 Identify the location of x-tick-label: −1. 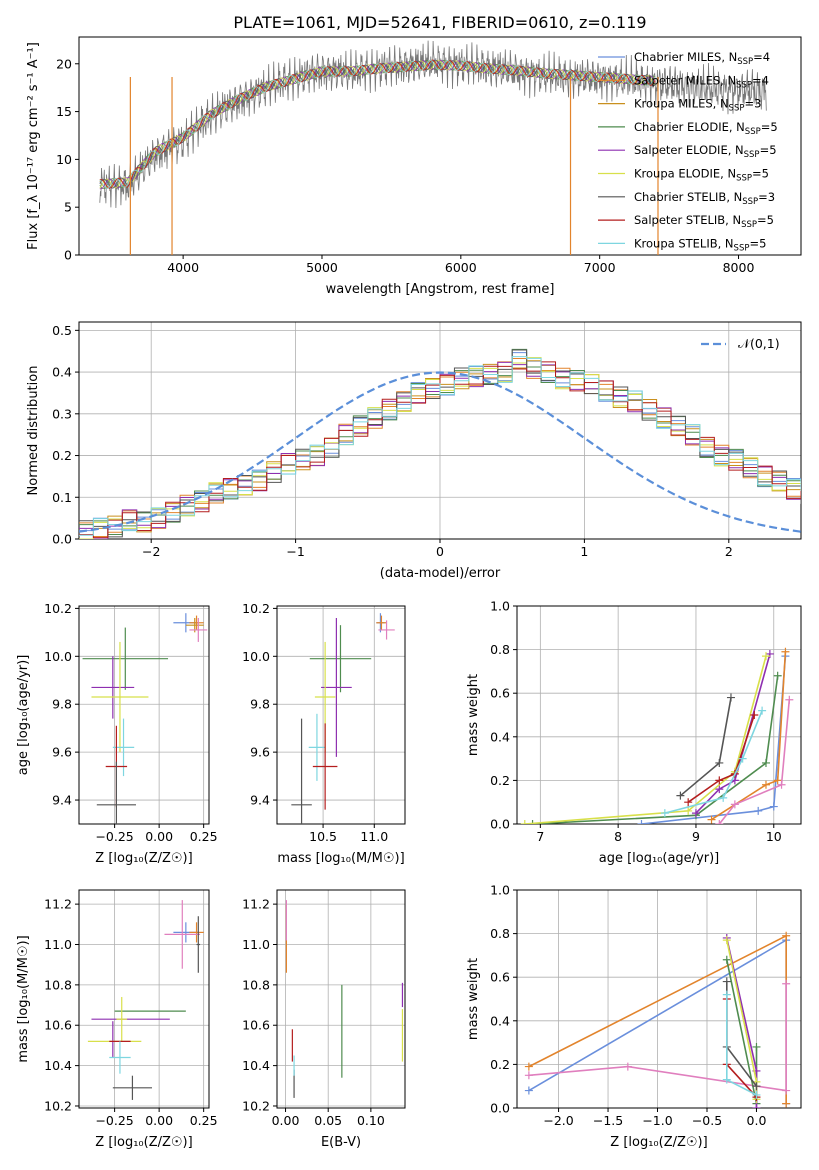
(295, 551).